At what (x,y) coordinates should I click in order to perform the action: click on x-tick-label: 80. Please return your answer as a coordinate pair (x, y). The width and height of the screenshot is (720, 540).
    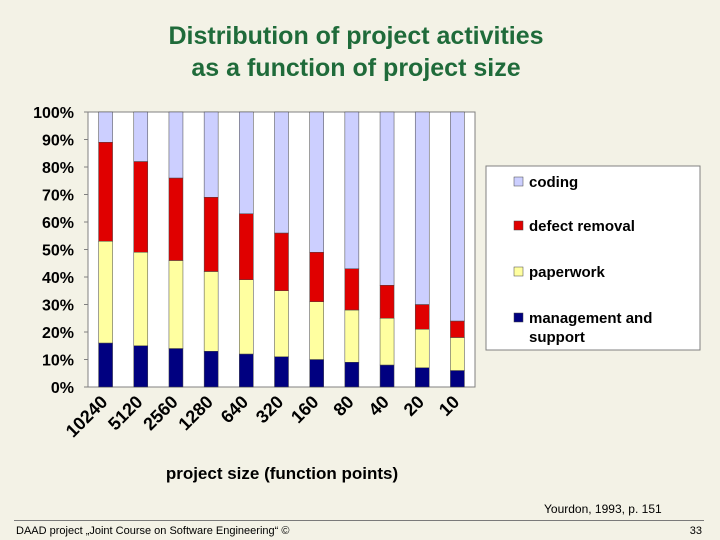
    Looking at the image, I should click on (343, 406).